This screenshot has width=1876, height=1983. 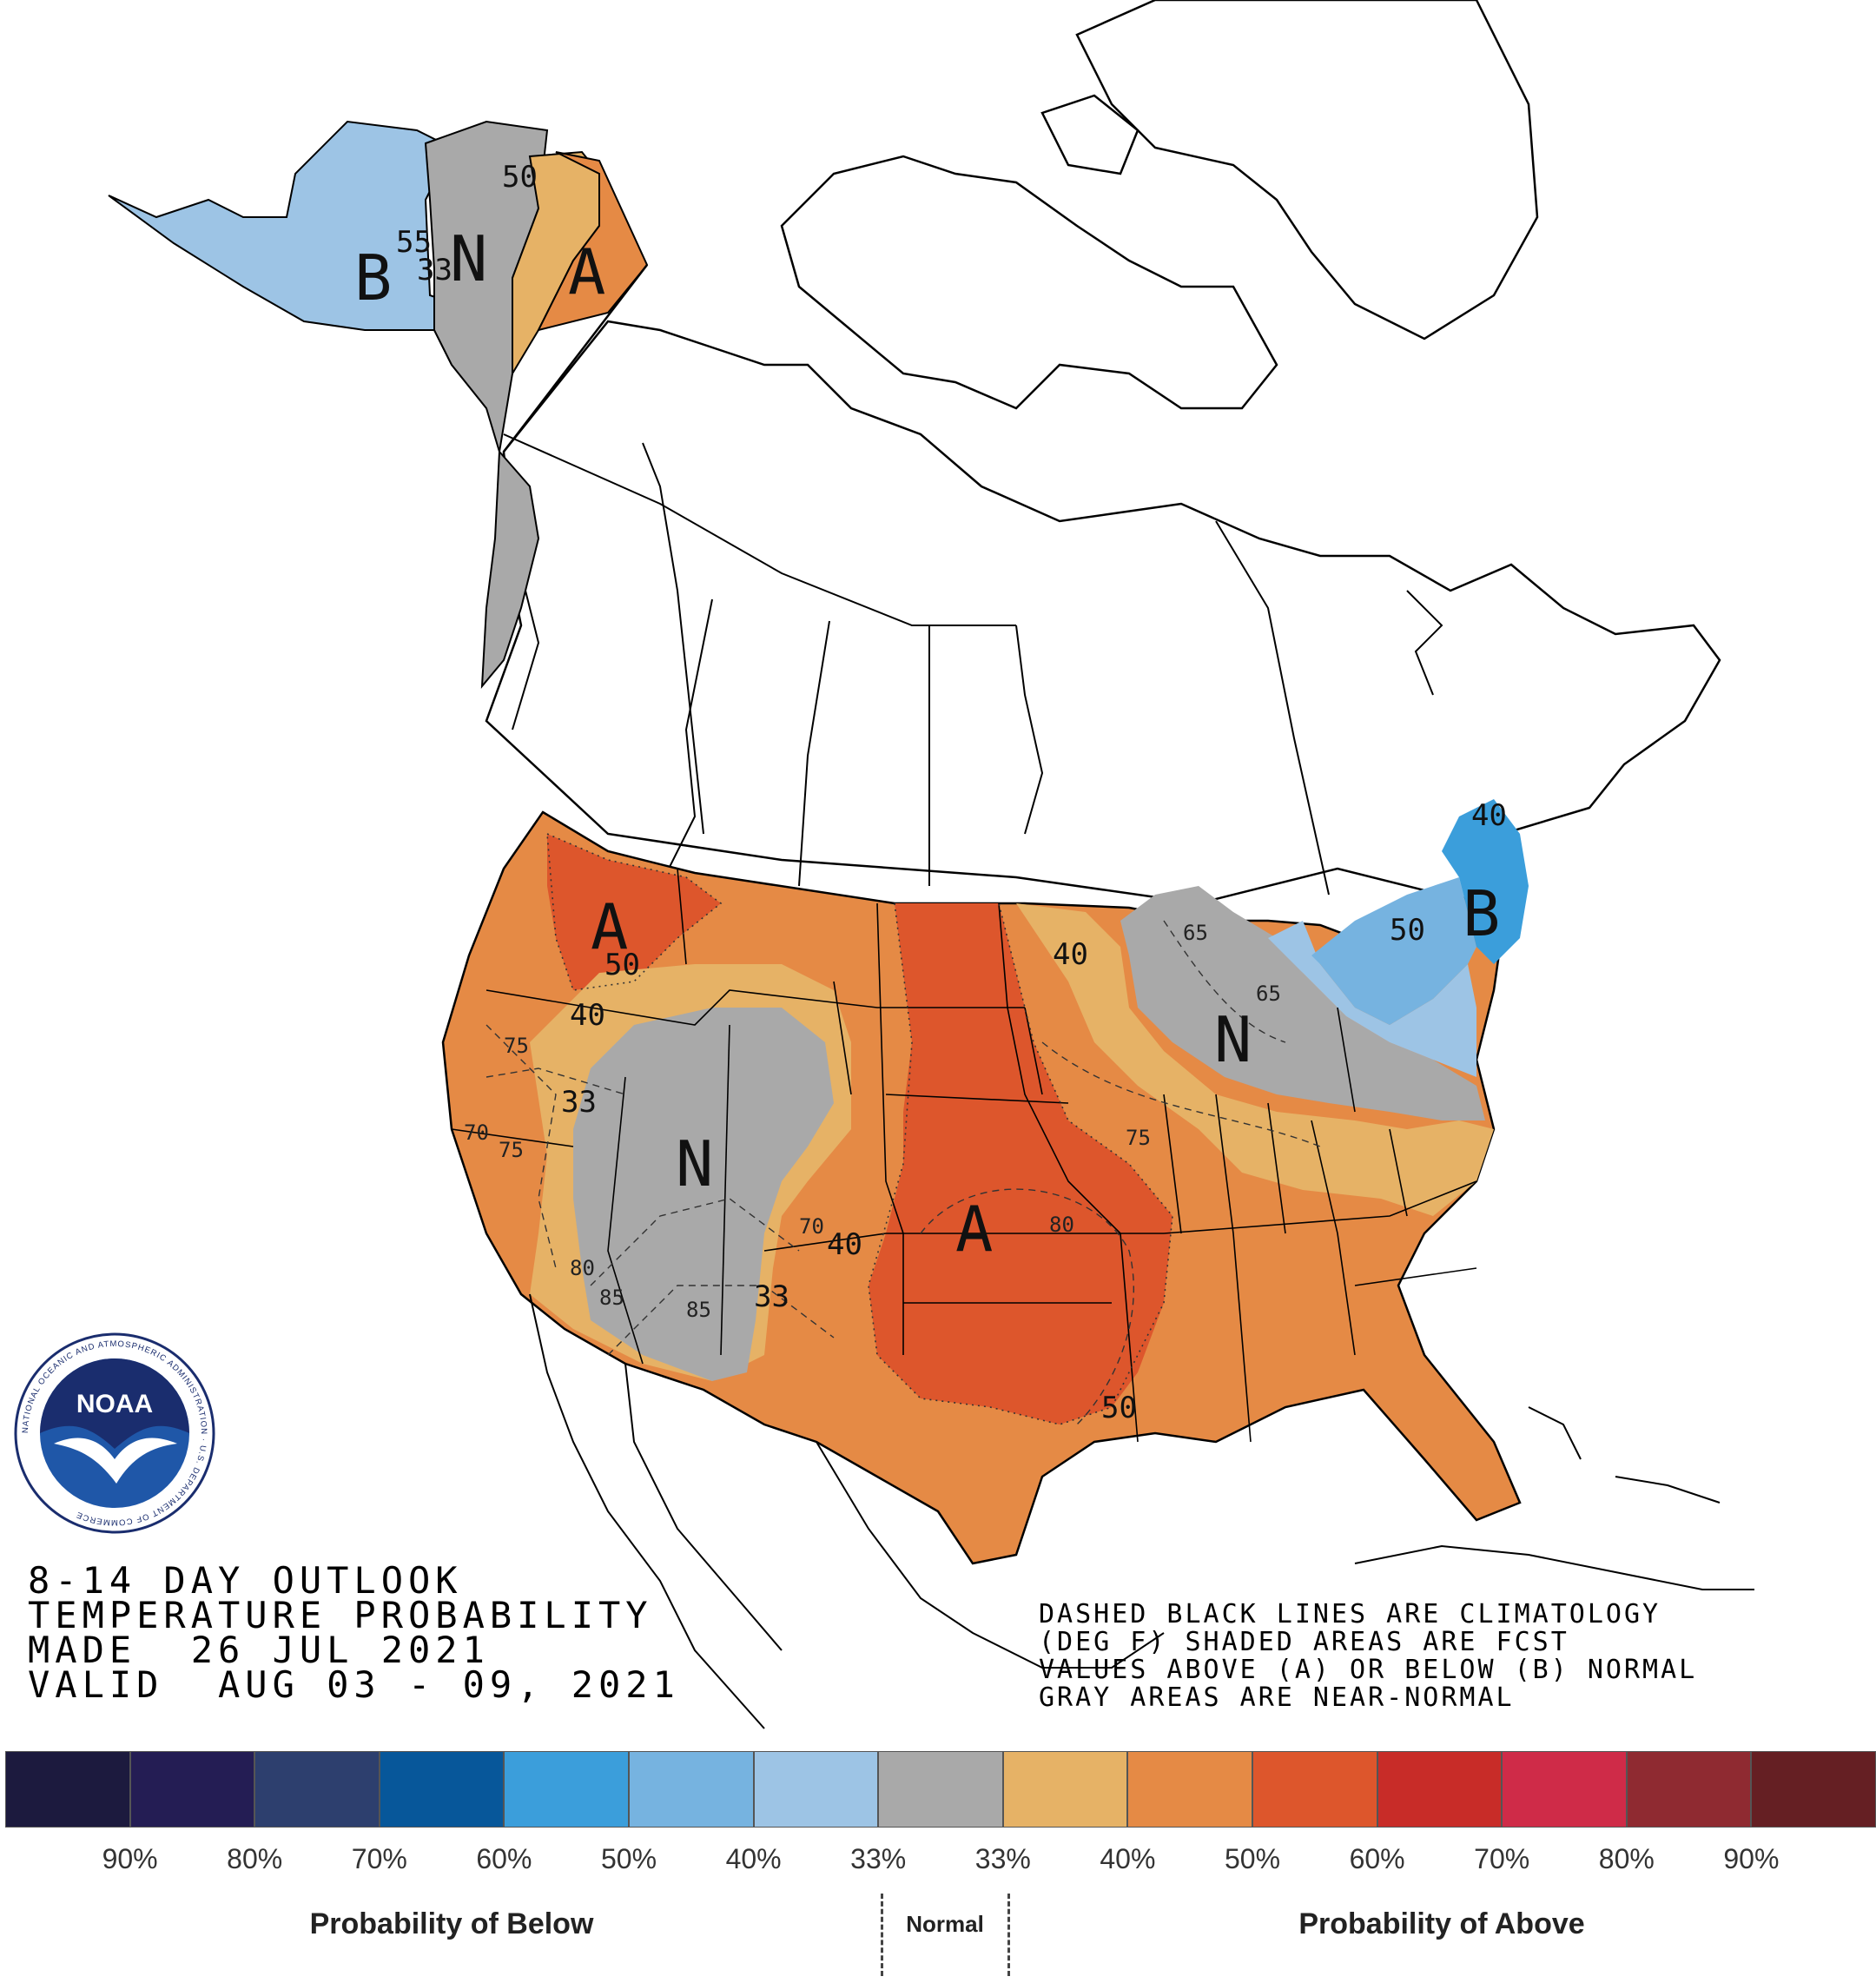 I want to click on contour-sw-33a: 33, so click(x=579, y=1102).